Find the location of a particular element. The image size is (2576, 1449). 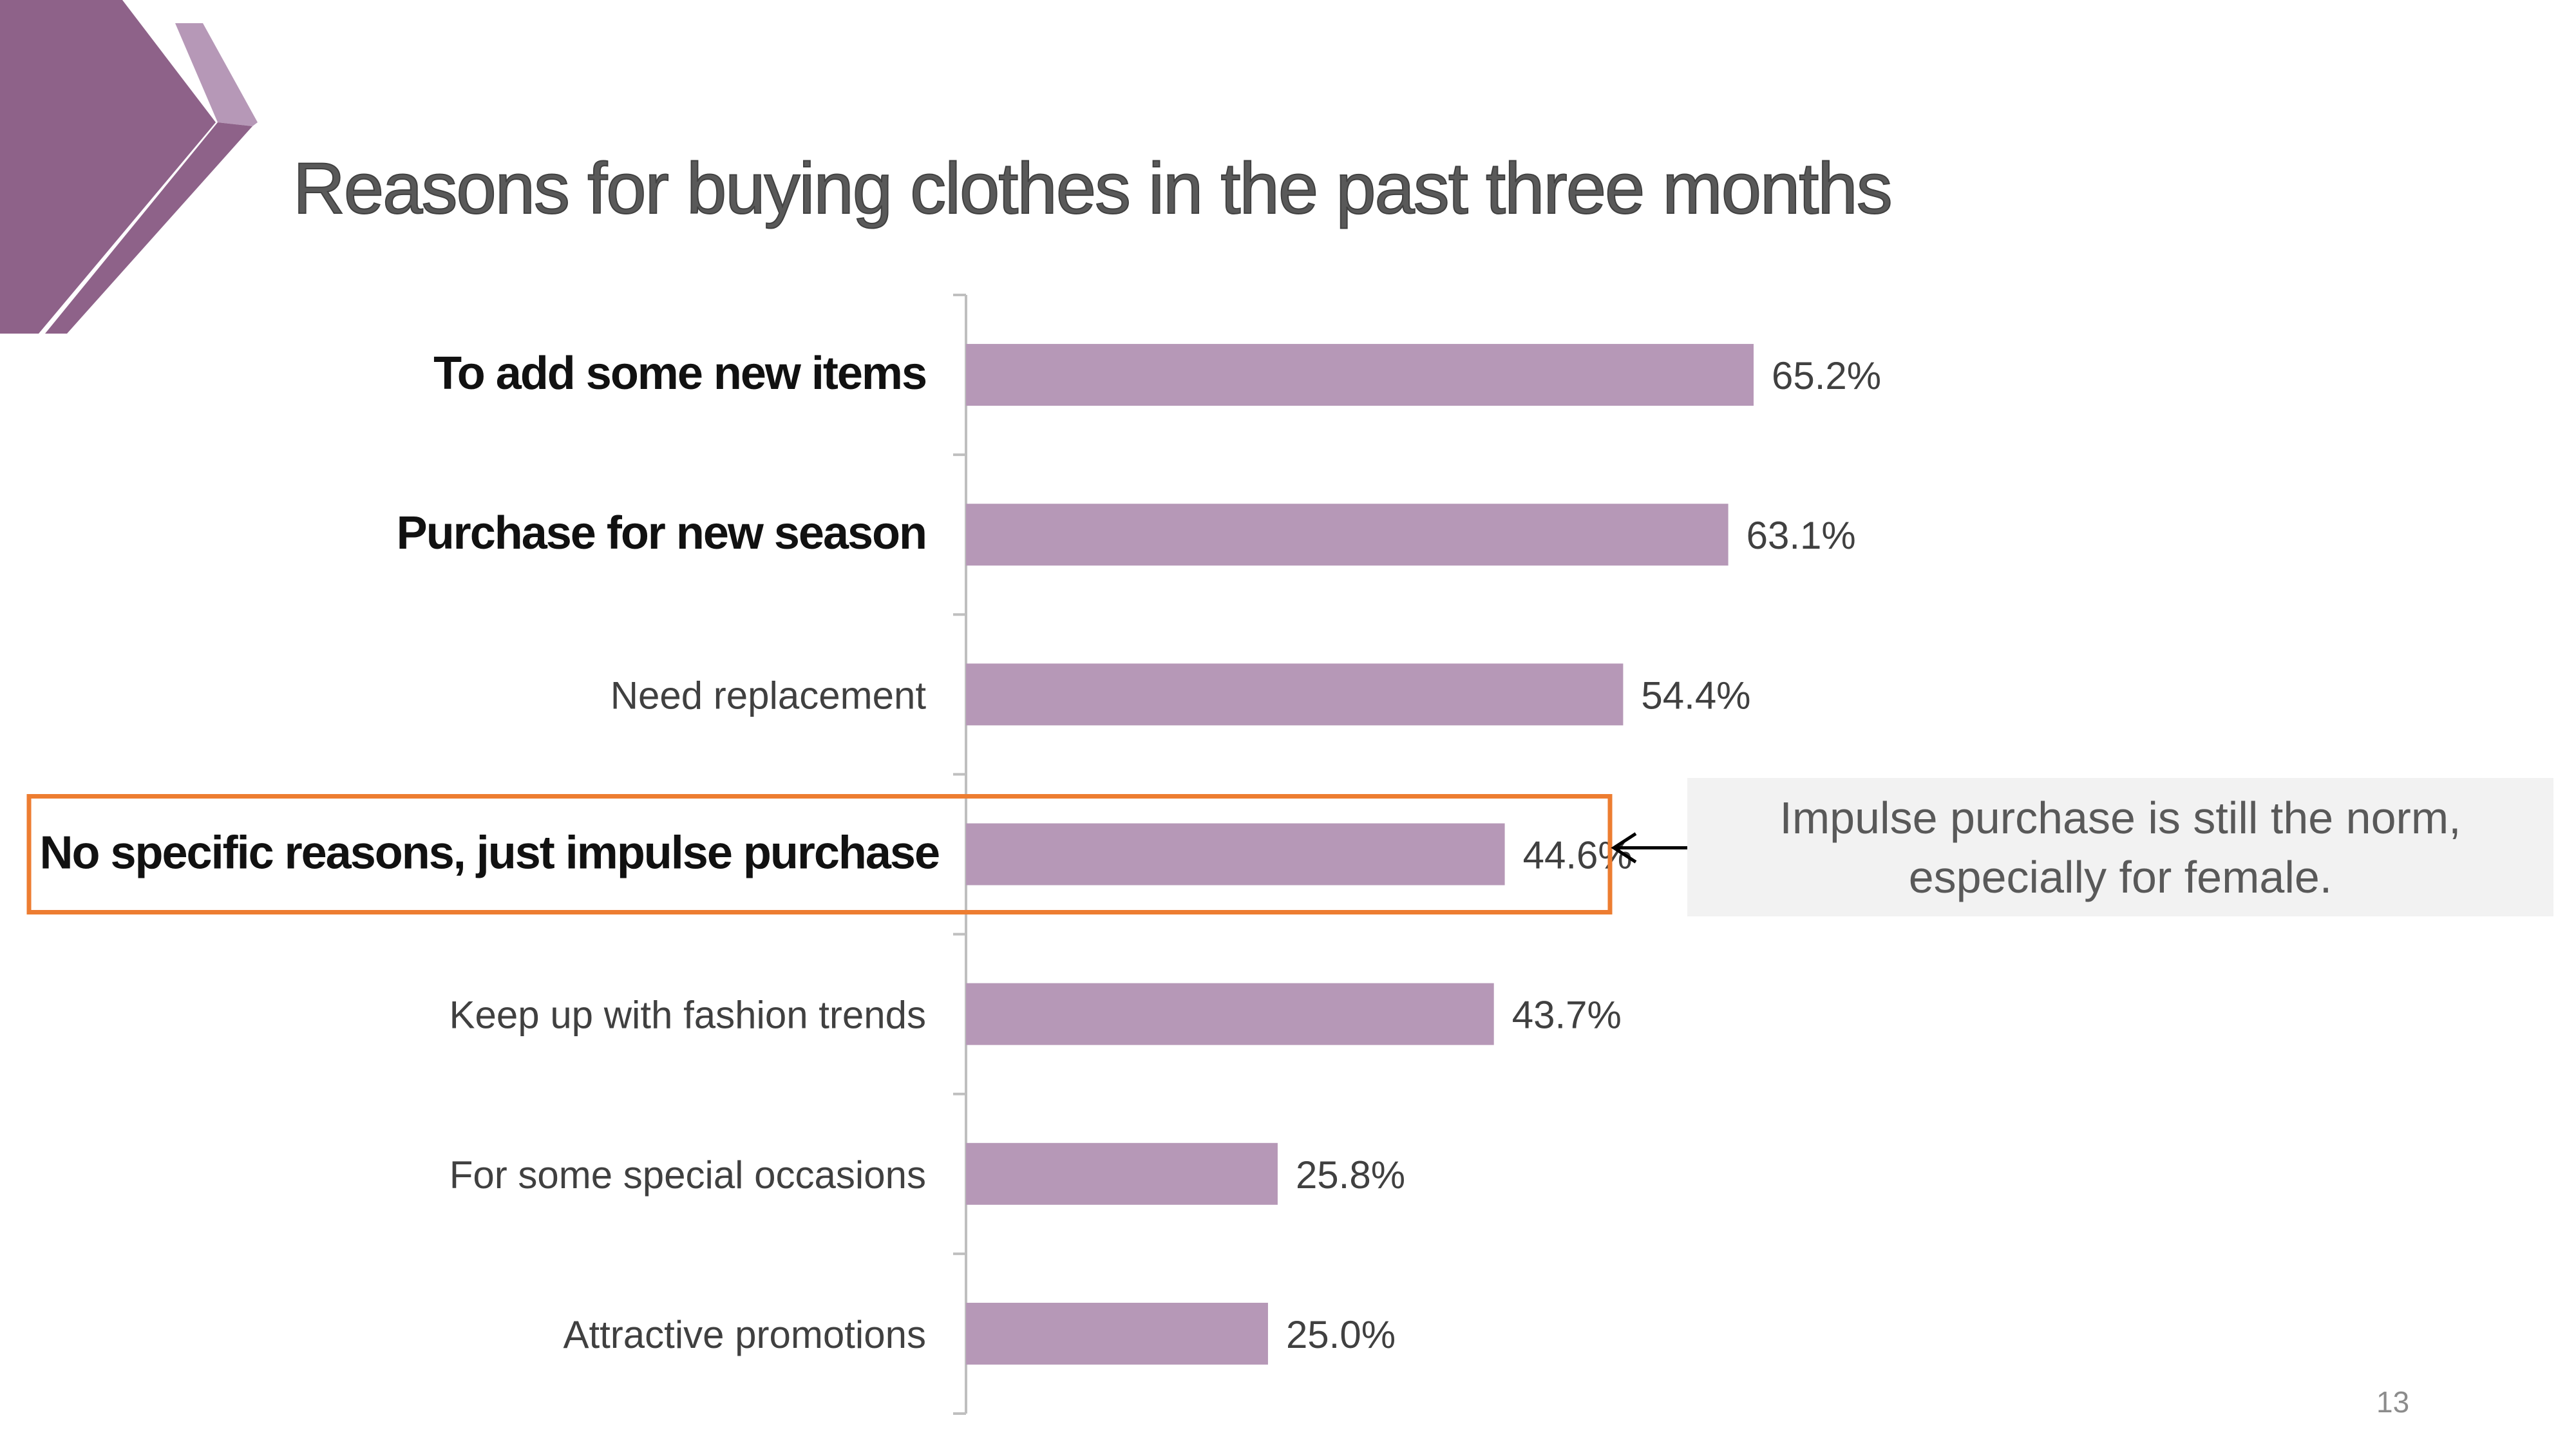

data-label: 25.0% is located at coordinates (1341, 1335).